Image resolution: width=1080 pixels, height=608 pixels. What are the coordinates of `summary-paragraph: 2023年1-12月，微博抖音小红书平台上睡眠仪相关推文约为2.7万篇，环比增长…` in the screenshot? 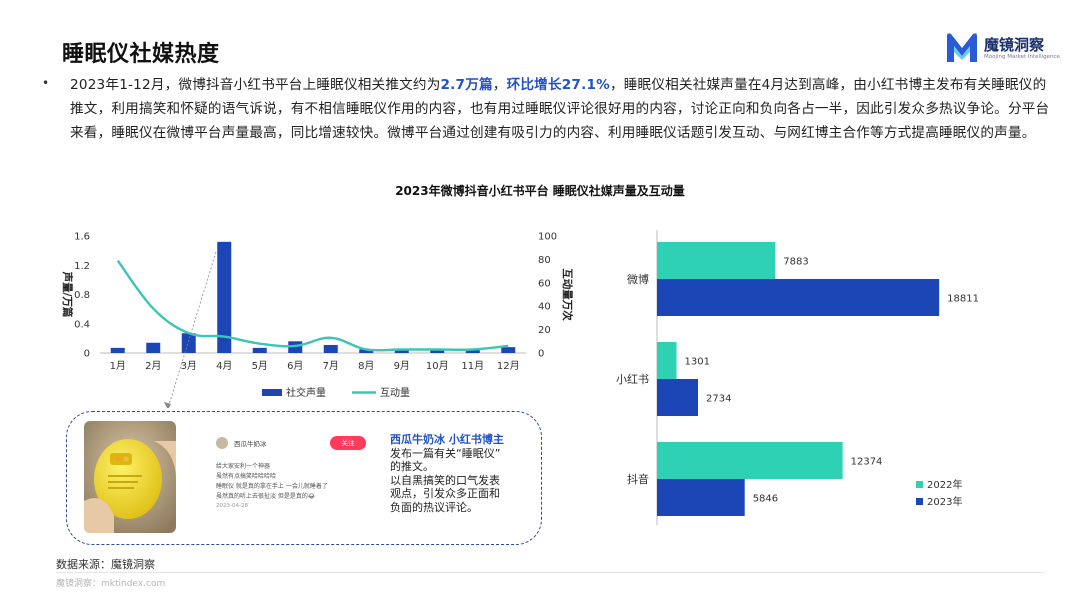 It's located at (562, 109).